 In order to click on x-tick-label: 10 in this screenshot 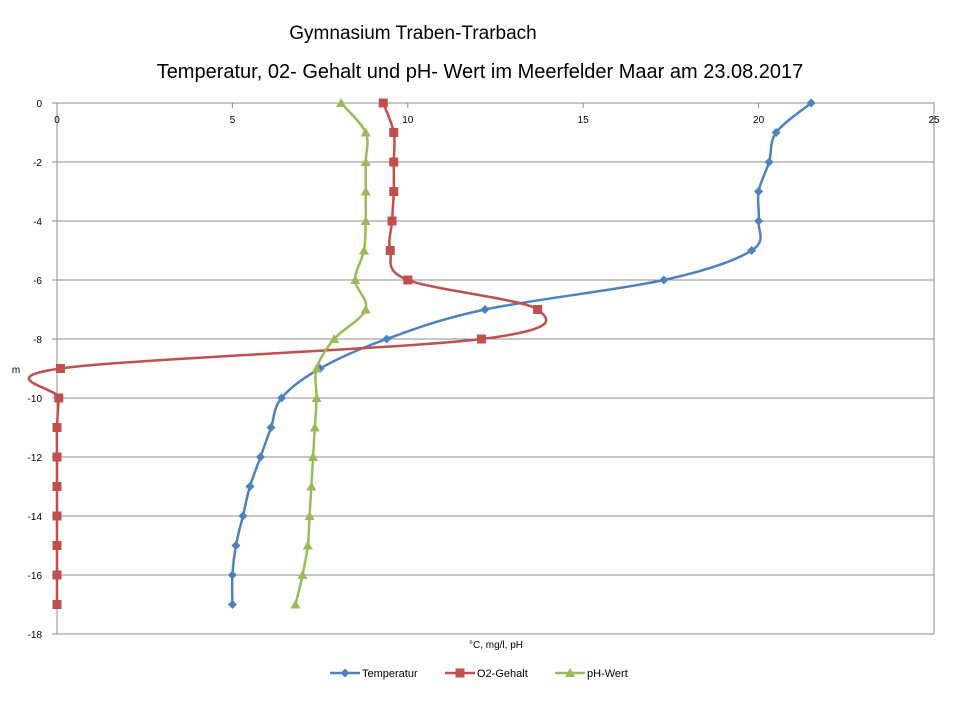, I will do `click(408, 120)`.